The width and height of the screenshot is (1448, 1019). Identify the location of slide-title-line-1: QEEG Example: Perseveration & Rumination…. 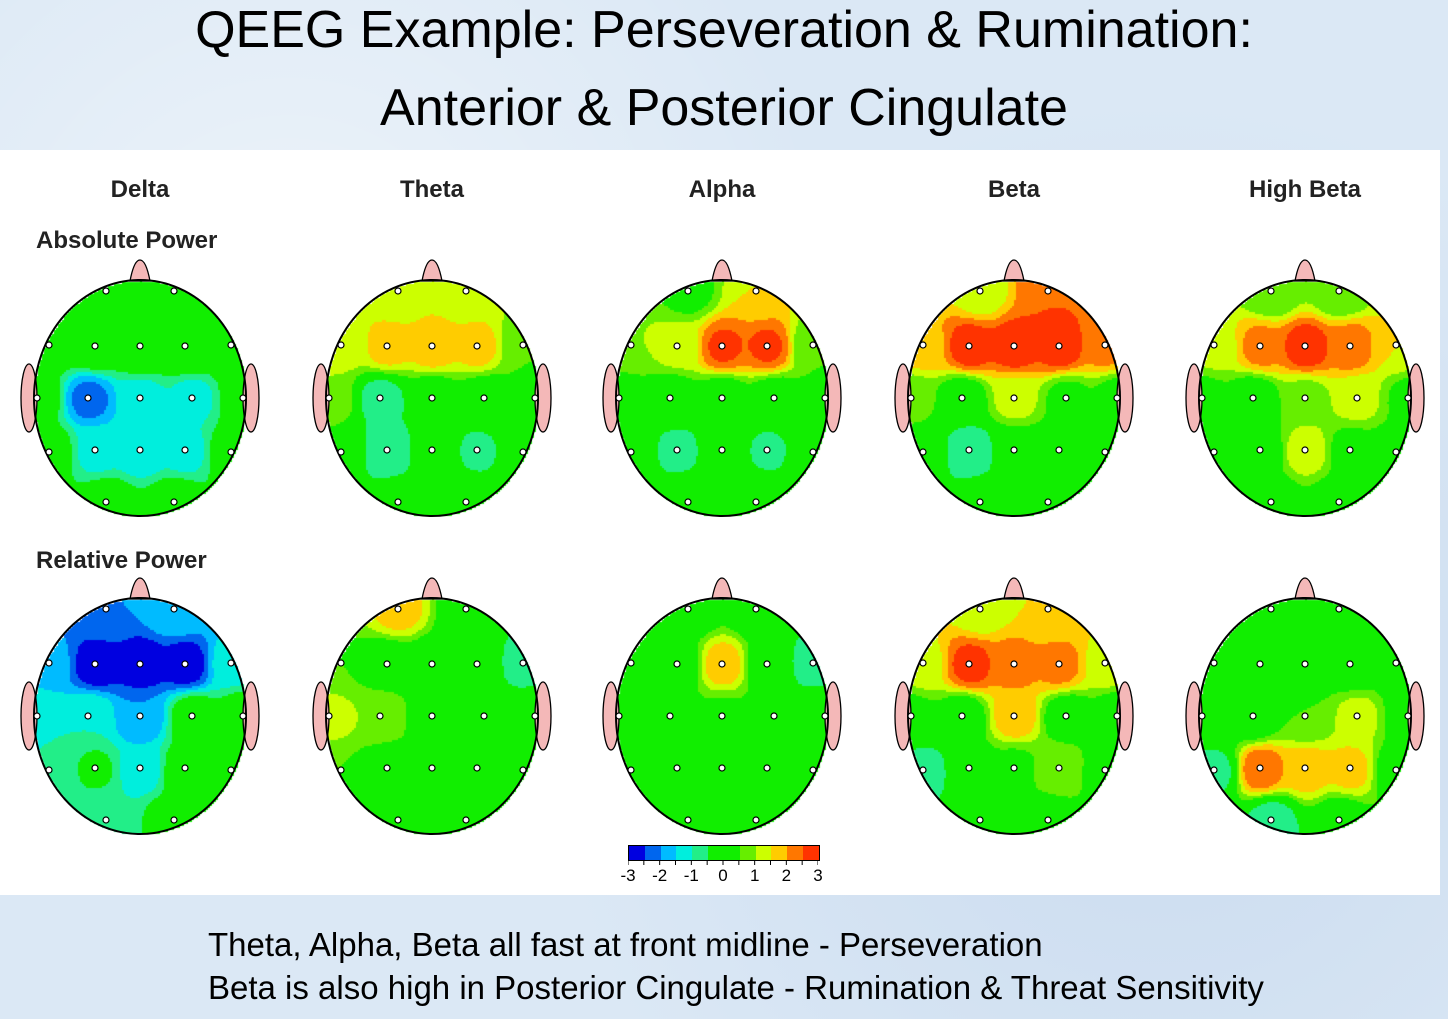
(724, 30).